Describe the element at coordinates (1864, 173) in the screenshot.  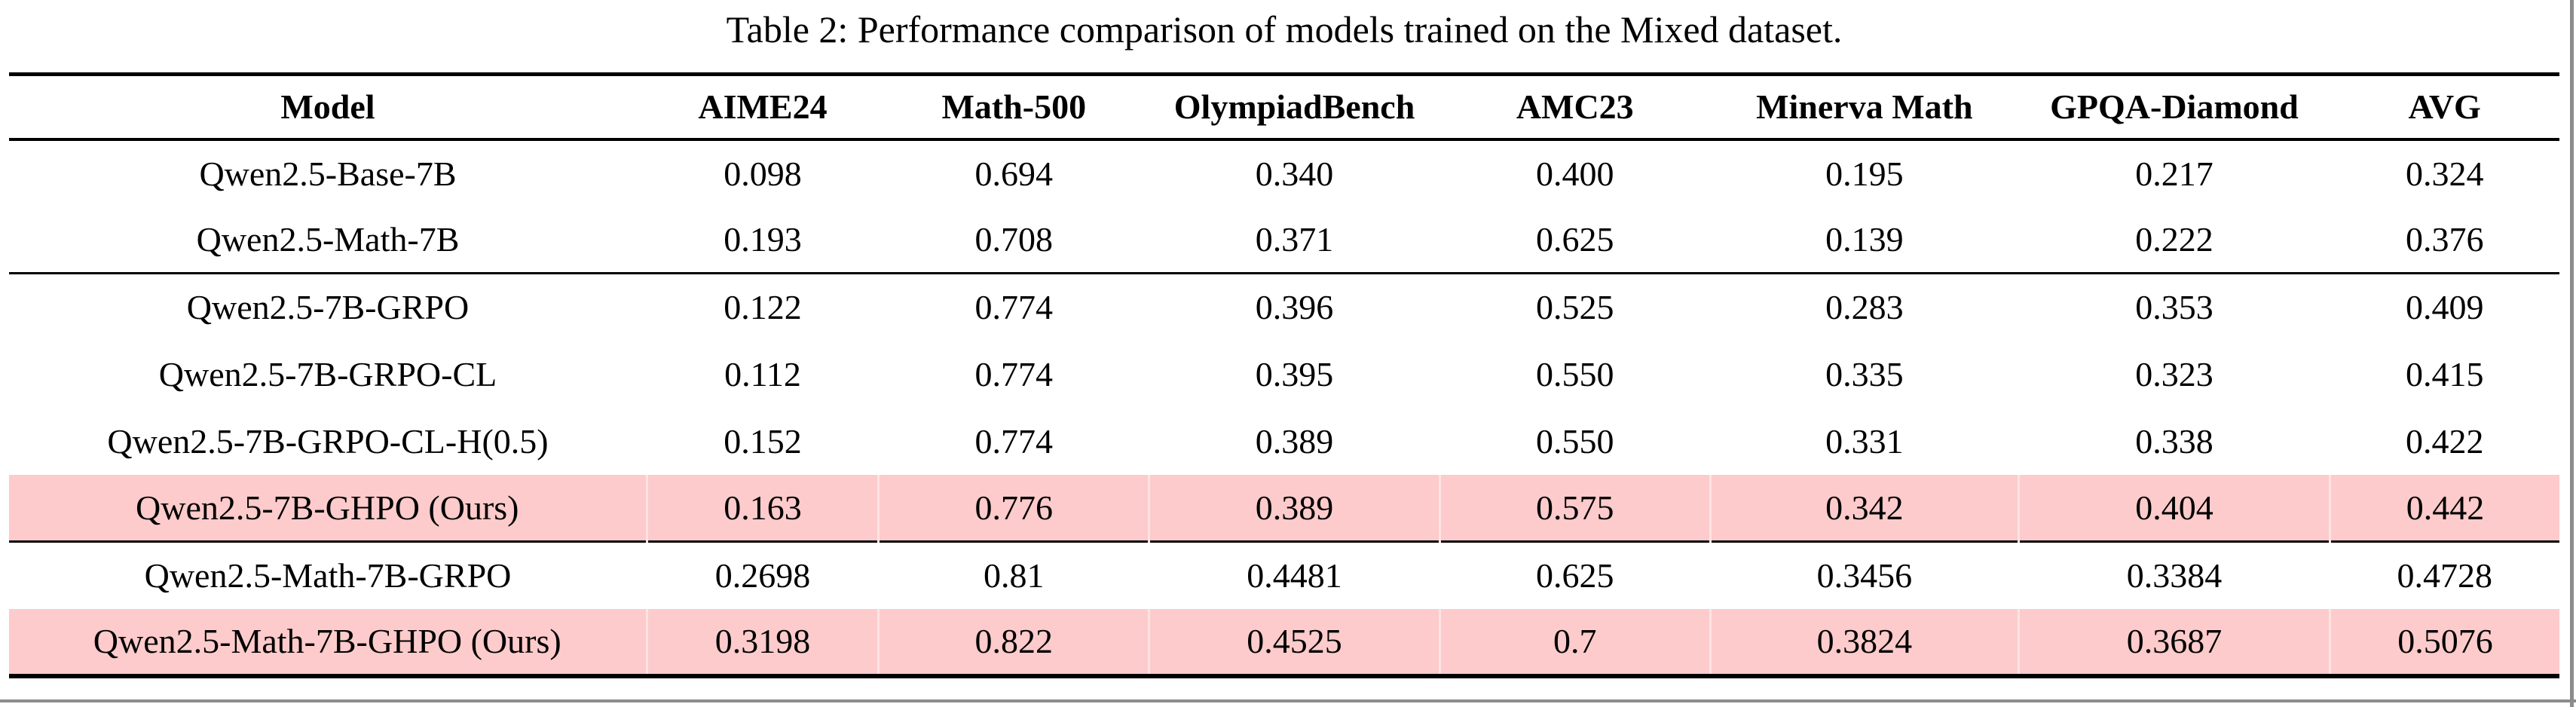
I see `metric-value-cell: 0.195` at that location.